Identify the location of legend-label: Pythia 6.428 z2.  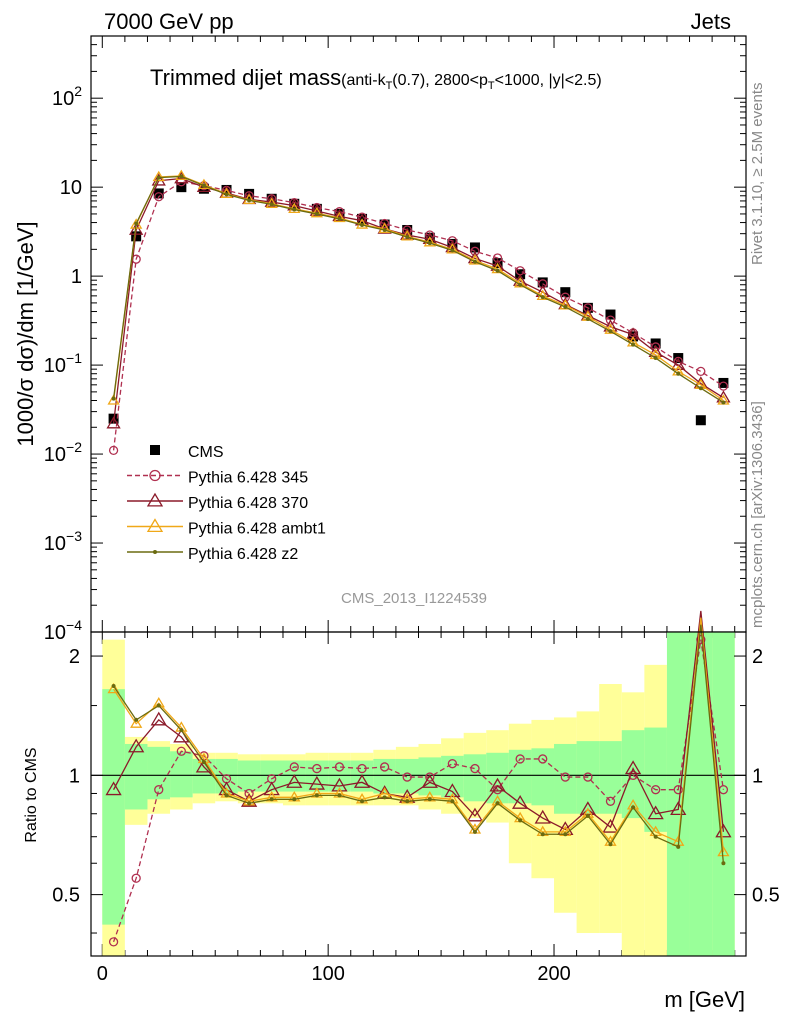
(243, 554).